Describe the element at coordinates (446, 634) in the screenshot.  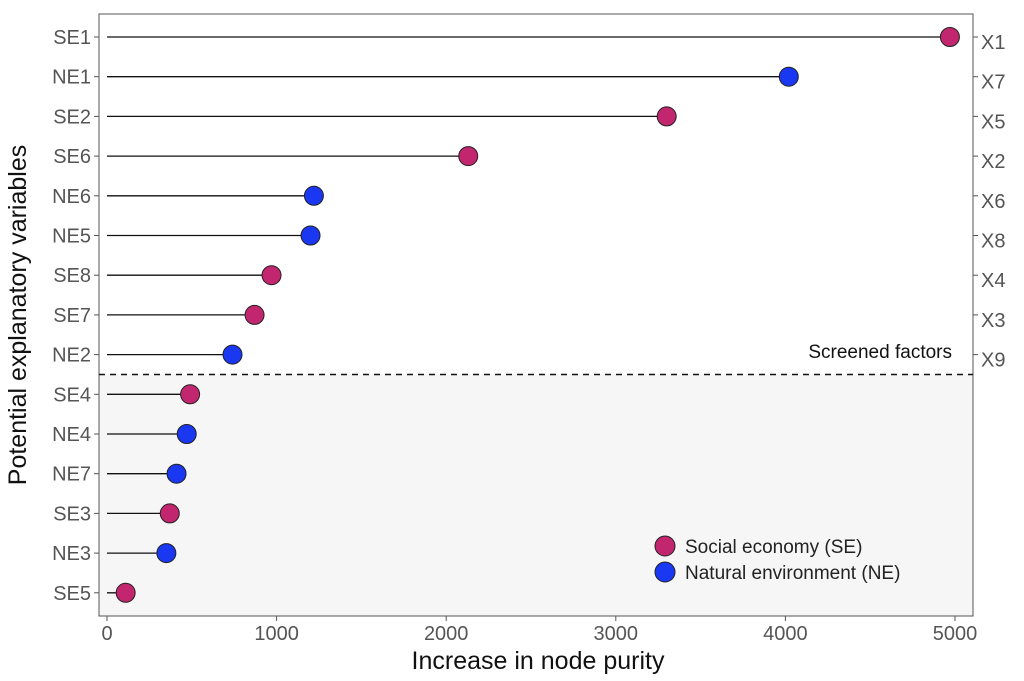
I see `x-tick-label: 2000` at that location.